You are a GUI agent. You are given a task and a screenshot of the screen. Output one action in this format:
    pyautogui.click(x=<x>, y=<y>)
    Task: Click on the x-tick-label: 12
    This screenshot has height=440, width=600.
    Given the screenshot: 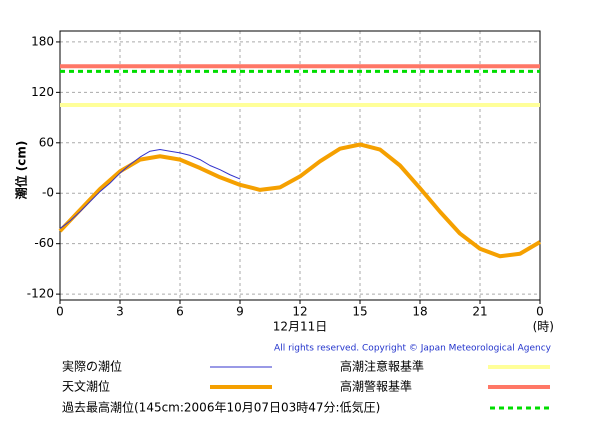 What is the action you would take?
    pyautogui.click(x=299, y=312)
    